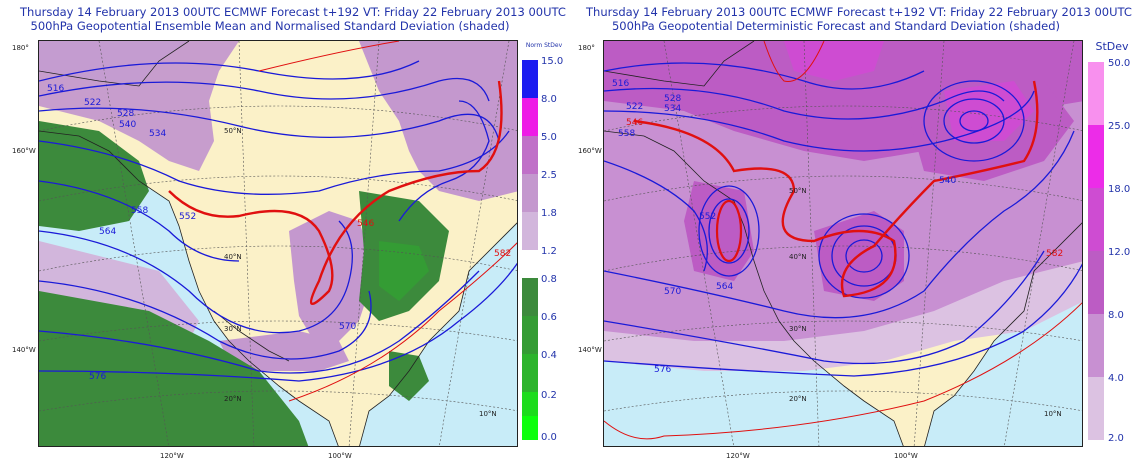  Describe the element at coordinates (1119, 189) in the screenshot. I see `right-cbar-tick-18: 18.0` at that location.